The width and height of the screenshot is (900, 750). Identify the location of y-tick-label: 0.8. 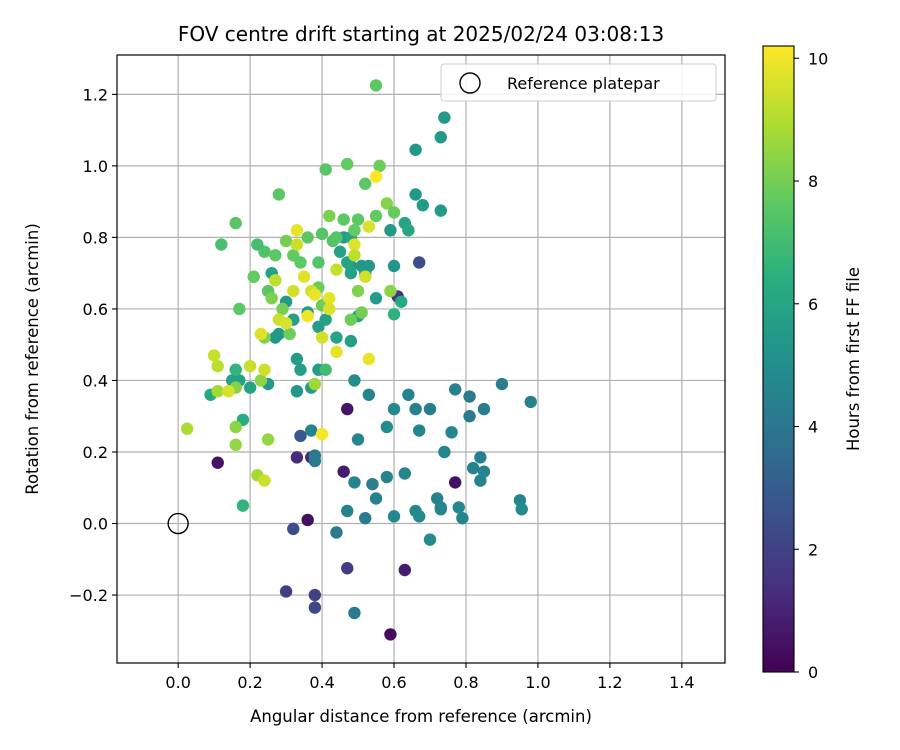
(95, 237).